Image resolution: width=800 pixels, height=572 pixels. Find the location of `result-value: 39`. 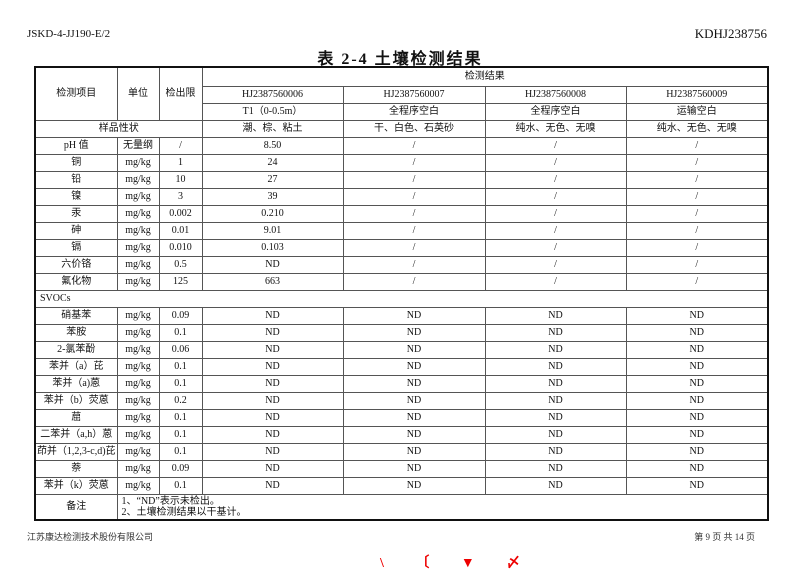

result-value: 39 is located at coordinates (272, 197).